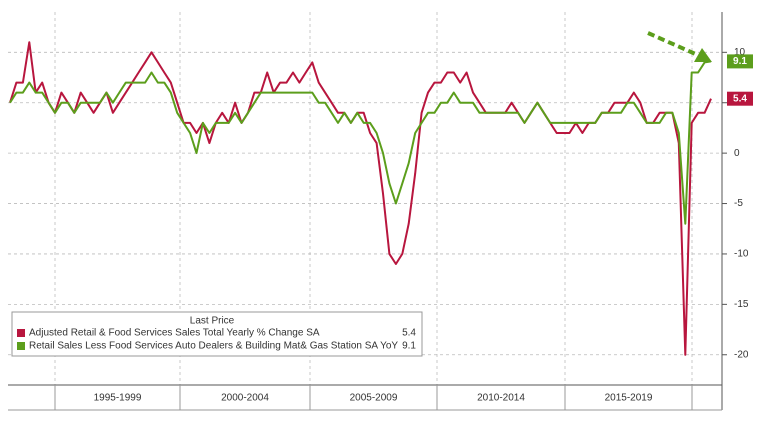 The height and width of the screenshot is (421, 760). Describe the element at coordinates (629, 398) in the screenshot. I see `x-tick-label: 2015-2019` at that location.